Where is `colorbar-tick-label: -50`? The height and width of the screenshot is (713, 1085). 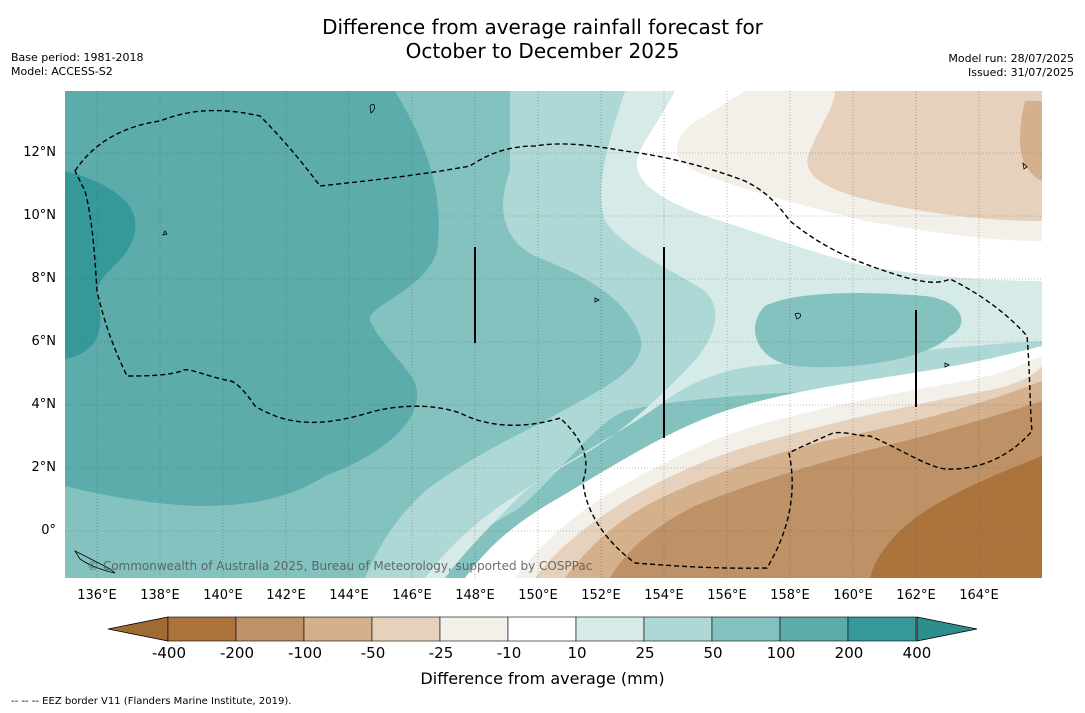
colorbar-tick-label: -50 is located at coordinates (373, 653).